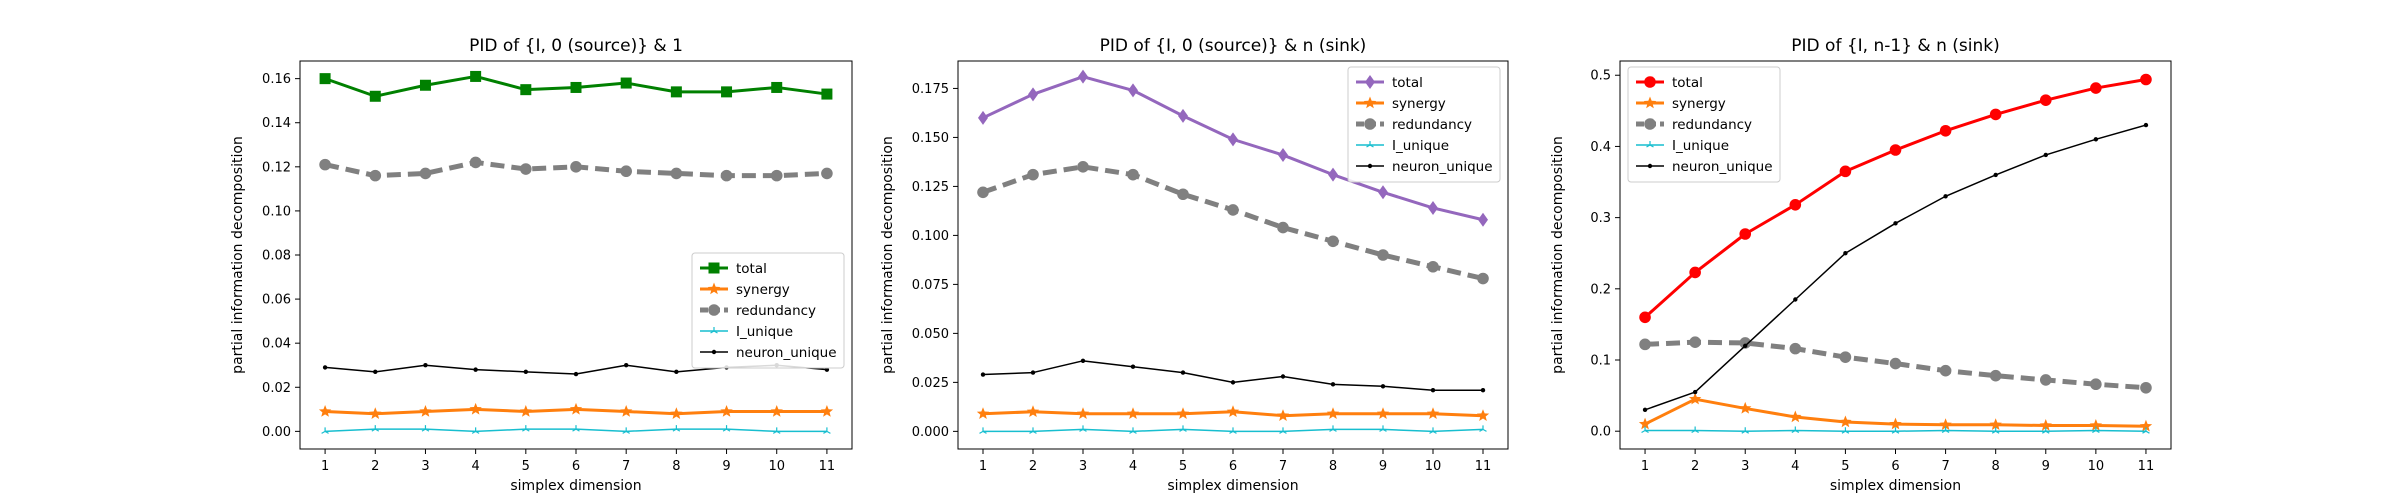 This screenshot has height=500, width=2400. What do you see at coordinates (276, 79) in the screenshot?
I see `y-tick-label: 0.16` at bounding box center [276, 79].